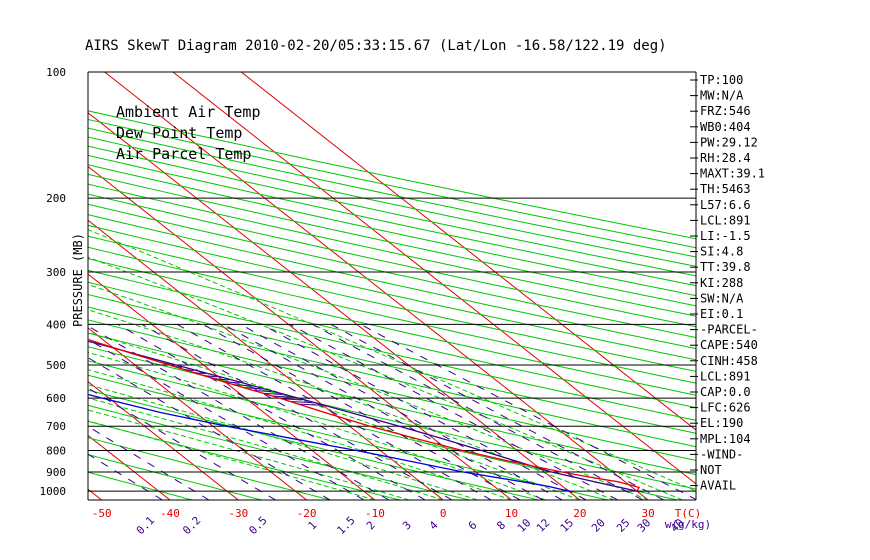 This screenshot has width=870, height=560. I want to click on mixing-ratio-tick-label: 2, so click(371, 526).